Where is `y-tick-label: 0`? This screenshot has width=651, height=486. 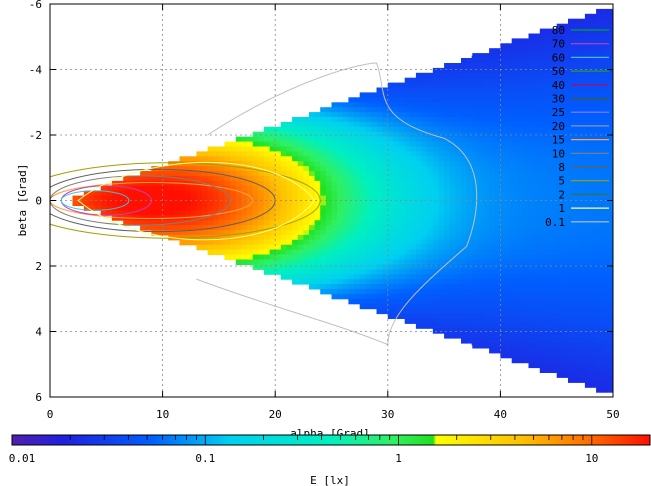
y-tick-label: 0 is located at coordinates (38, 201).